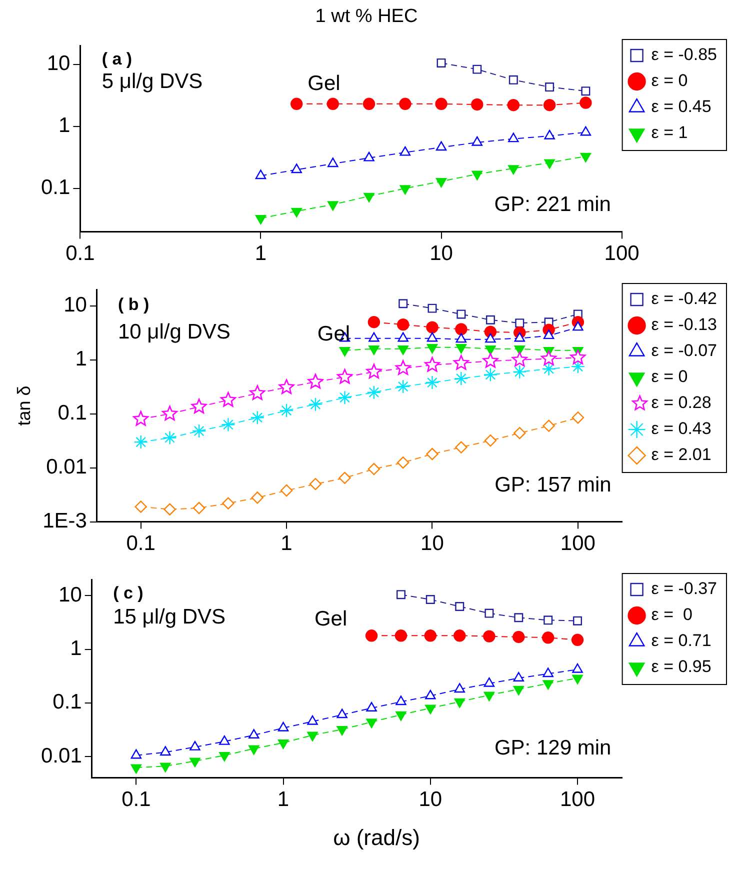 The height and width of the screenshot is (882, 733). What do you see at coordinates (681, 402) in the screenshot?
I see `legend-label: ε = 0.28` at bounding box center [681, 402].